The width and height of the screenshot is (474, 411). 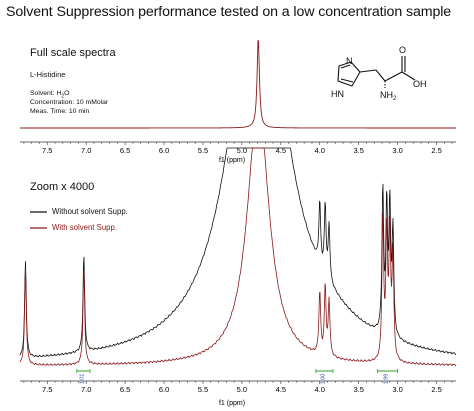 What do you see at coordinates (203, 150) in the screenshot?
I see `top-tick-label: 5.5` at bounding box center [203, 150].